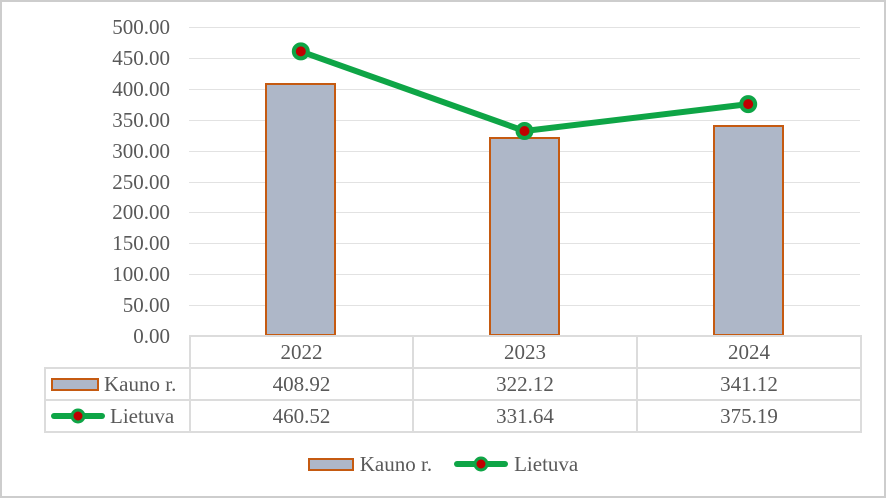 The height and width of the screenshot is (498, 886). What do you see at coordinates (142, 415) in the screenshot?
I see `row-label-lietuva: Lietuva` at bounding box center [142, 415].